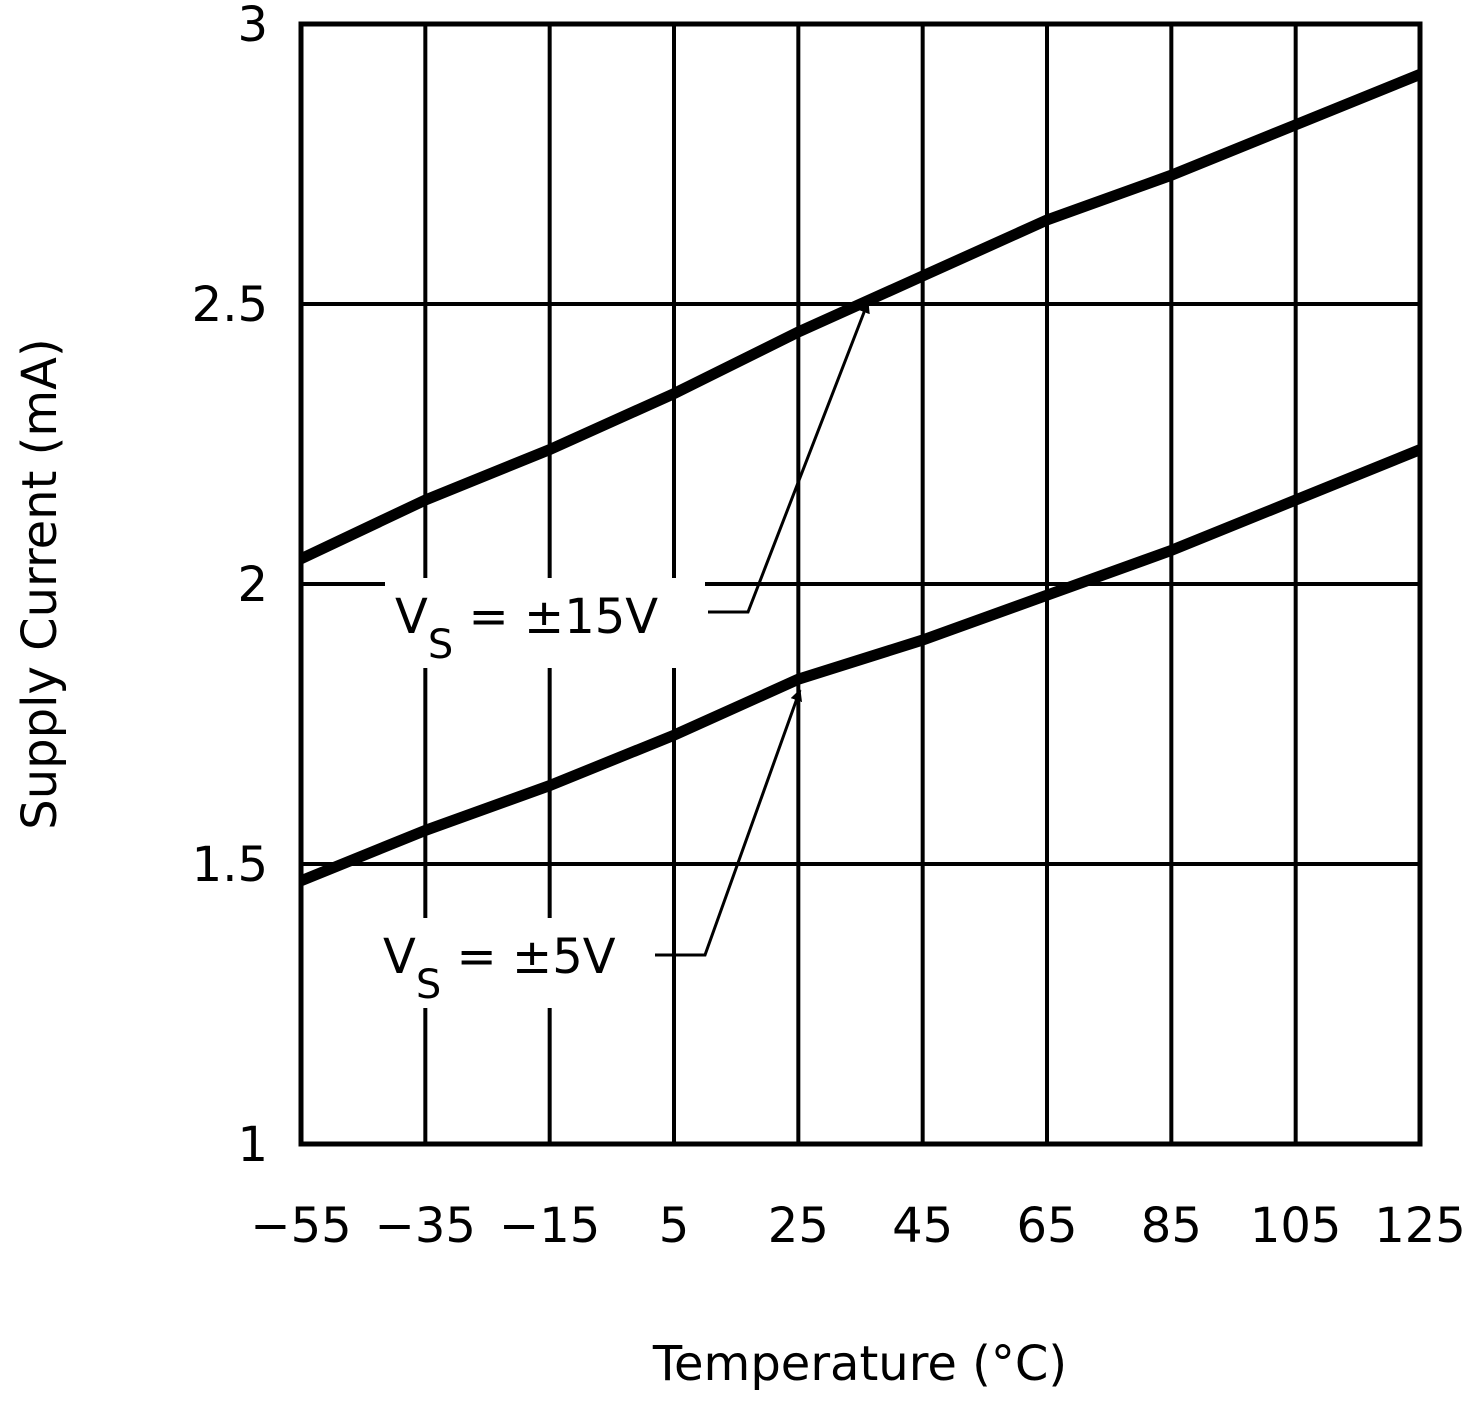 Image resolution: width=1462 pixels, height=1407 pixels. Describe the element at coordinates (40, 583) in the screenshot. I see `y-axis-title: Supply Current (mA)` at that location.